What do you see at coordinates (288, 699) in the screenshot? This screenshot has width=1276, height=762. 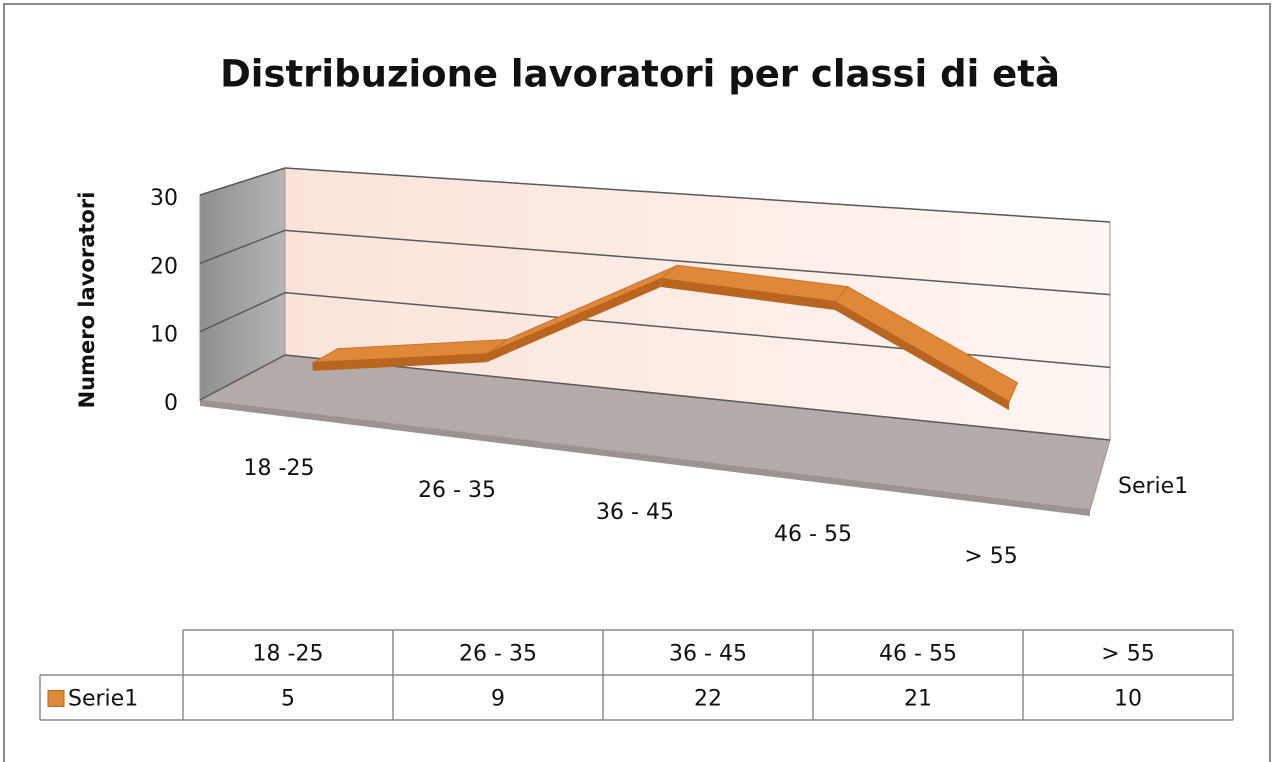 I see `table-value: 5` at bounding box center [288, 699].